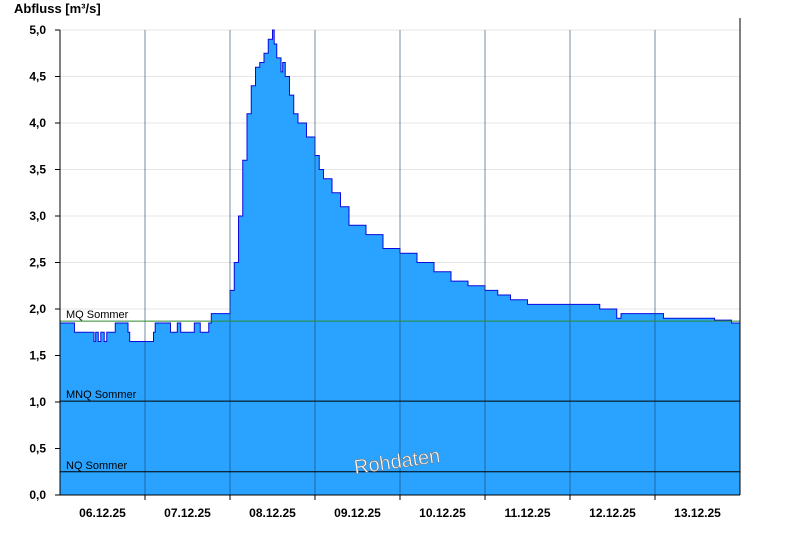 Image resolution: width=800 pixels, height=550 pixels. I want to click on x-tick-label: 11.12.25, so click(527, 513).